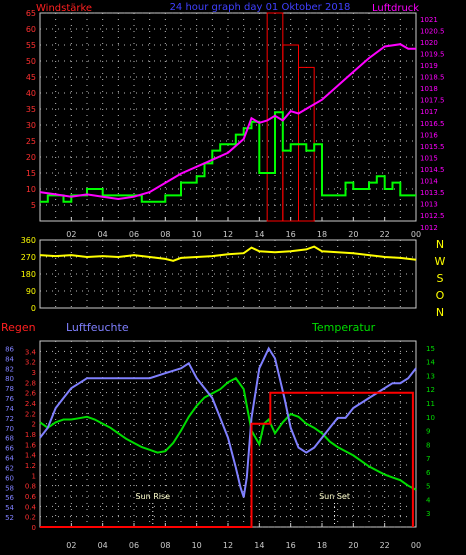 The width and height of the screenshot is (466, 555). I want to click on wind-x-axis-ticks: 02 04 06 08 10 12 14 16 18 20 22 00, so click(243, 228).